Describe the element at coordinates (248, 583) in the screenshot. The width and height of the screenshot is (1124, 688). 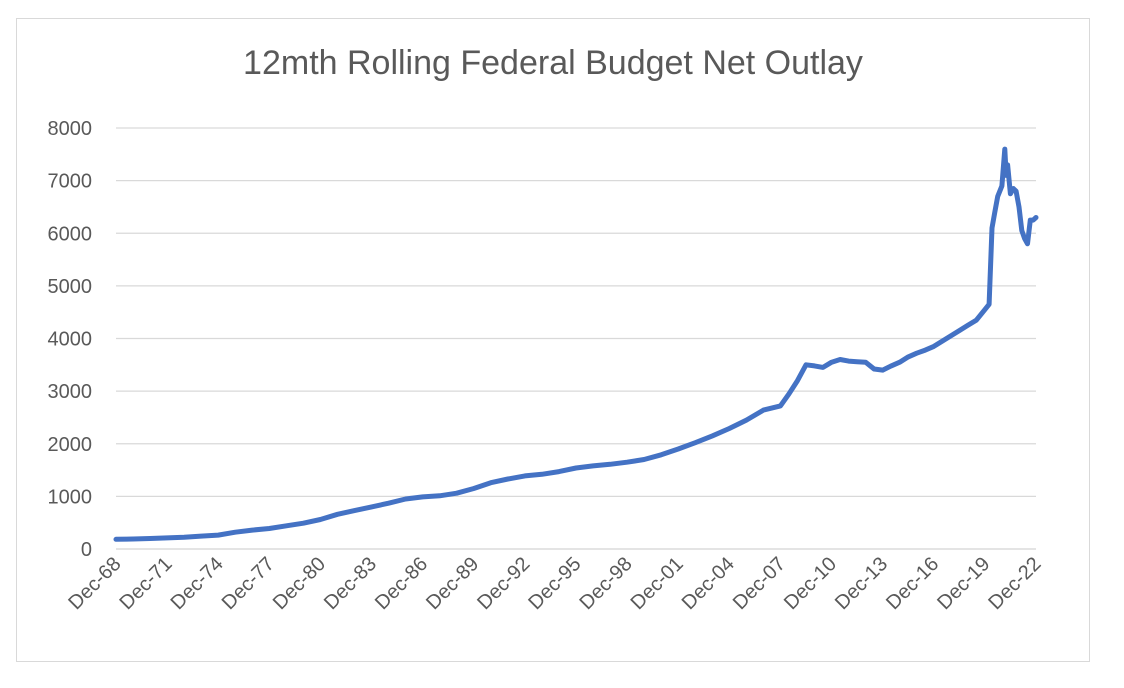
I see `x-tick-label: Dec-77` at that location.